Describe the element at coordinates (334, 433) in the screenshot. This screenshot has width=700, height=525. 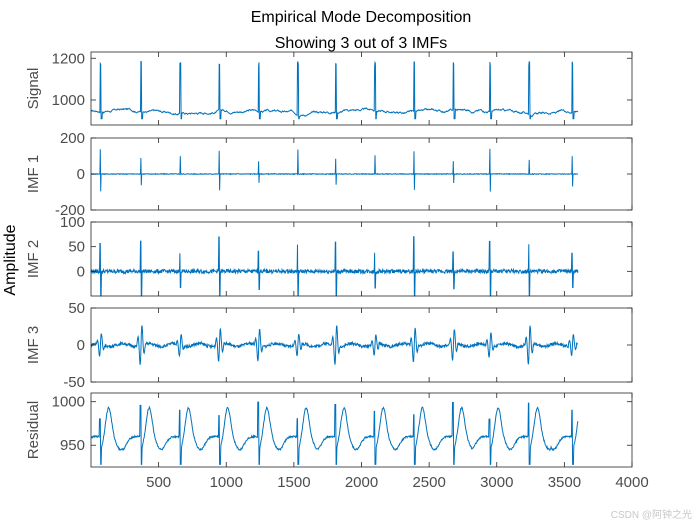
I see `series-line-residual` at that location.